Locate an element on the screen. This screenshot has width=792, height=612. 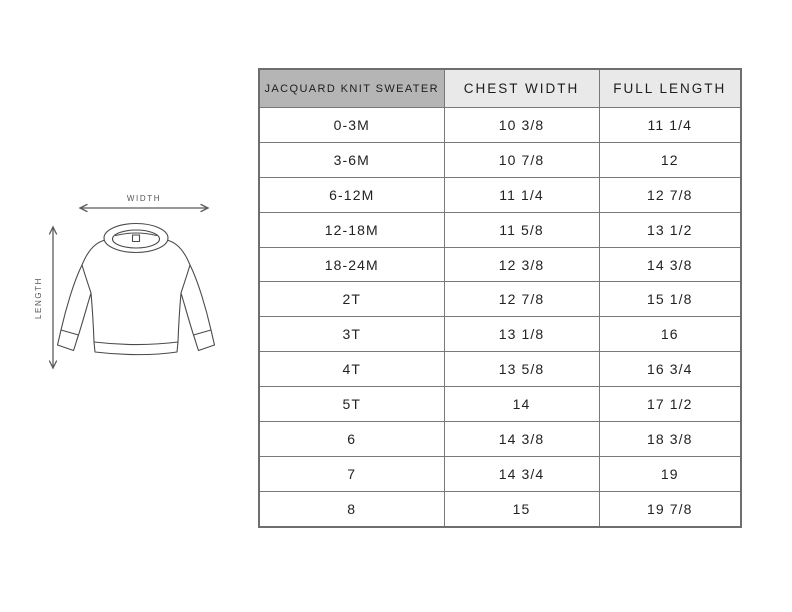
table-row: 3-6M 10 7/8 12 is located at coordinates (500, 159).